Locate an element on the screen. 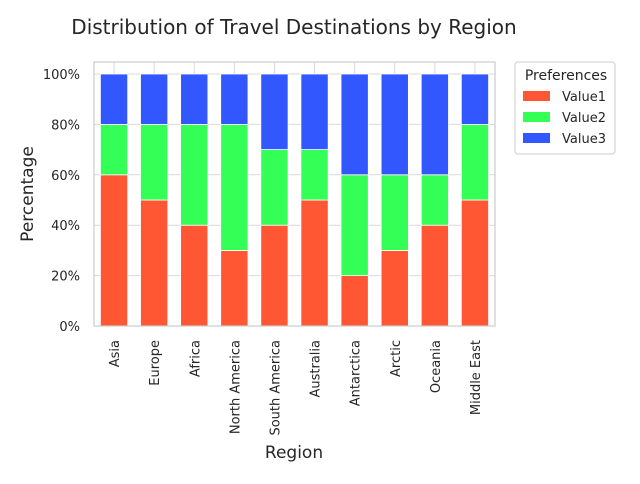 Image resolution: width=640 pixels, height=484 pixels. y-tick-label: 20% is located at coordinates (65, 277).